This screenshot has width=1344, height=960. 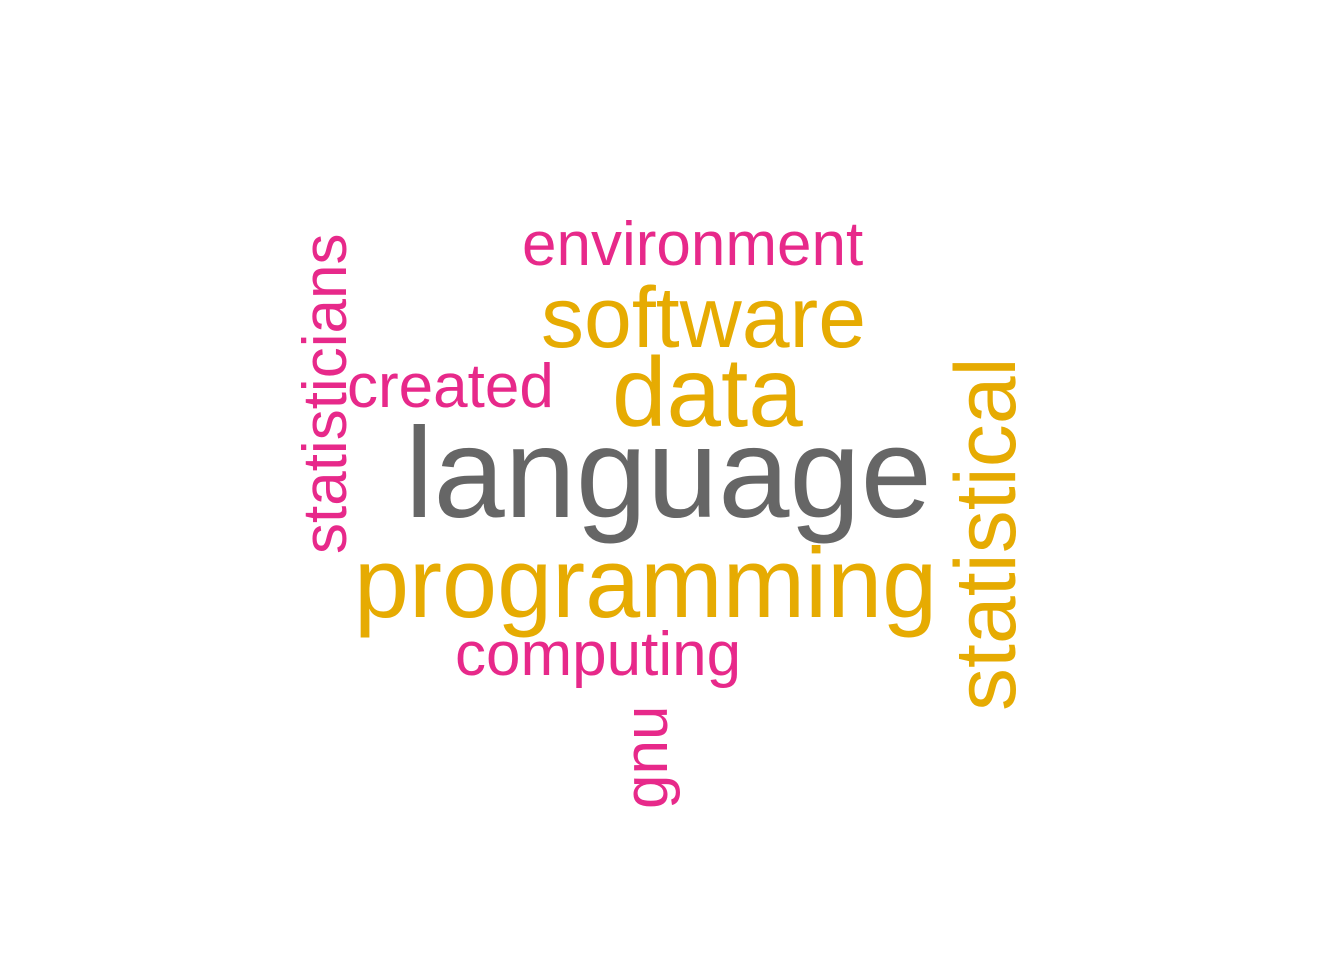 What do you see at coordinates (646, 582) in the screenshot?
I see `word-programming: programming` at bounding box center [646, 582].